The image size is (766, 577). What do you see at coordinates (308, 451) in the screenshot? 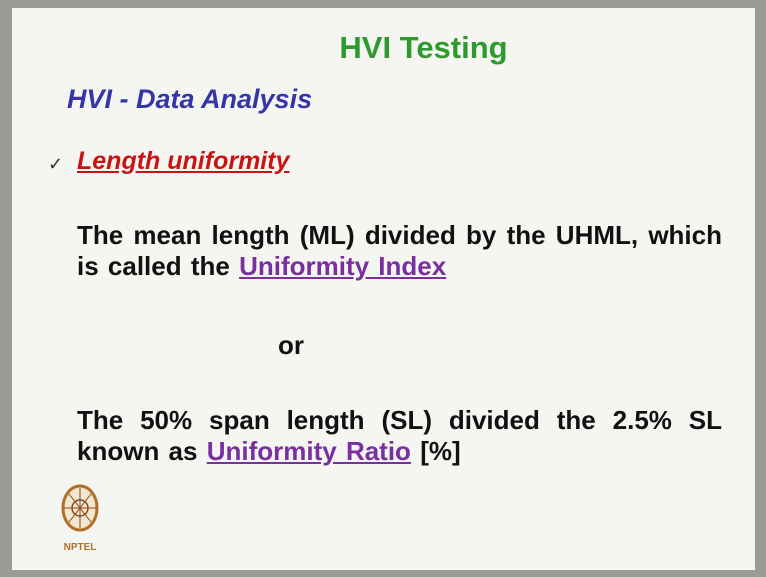
I see `term-link: Uniformity Ratio` at bounding box center [308, 451].